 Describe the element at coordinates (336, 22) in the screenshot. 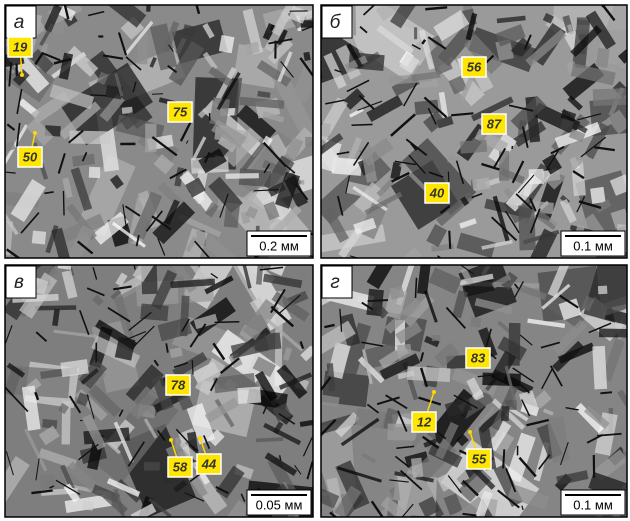

I see `panel-letter: б` at that location.